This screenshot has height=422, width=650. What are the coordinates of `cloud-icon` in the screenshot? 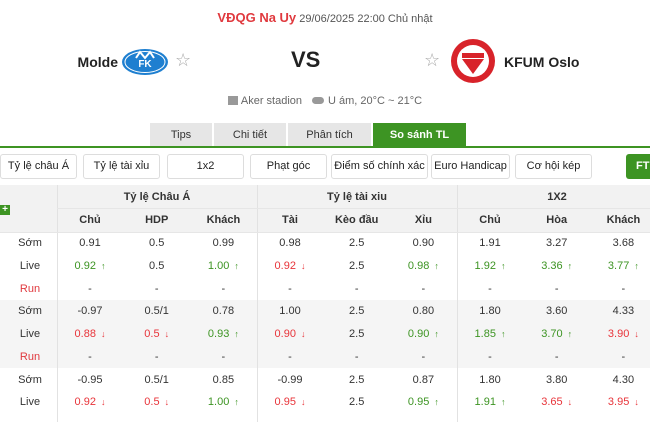 It's located at (318, 100).